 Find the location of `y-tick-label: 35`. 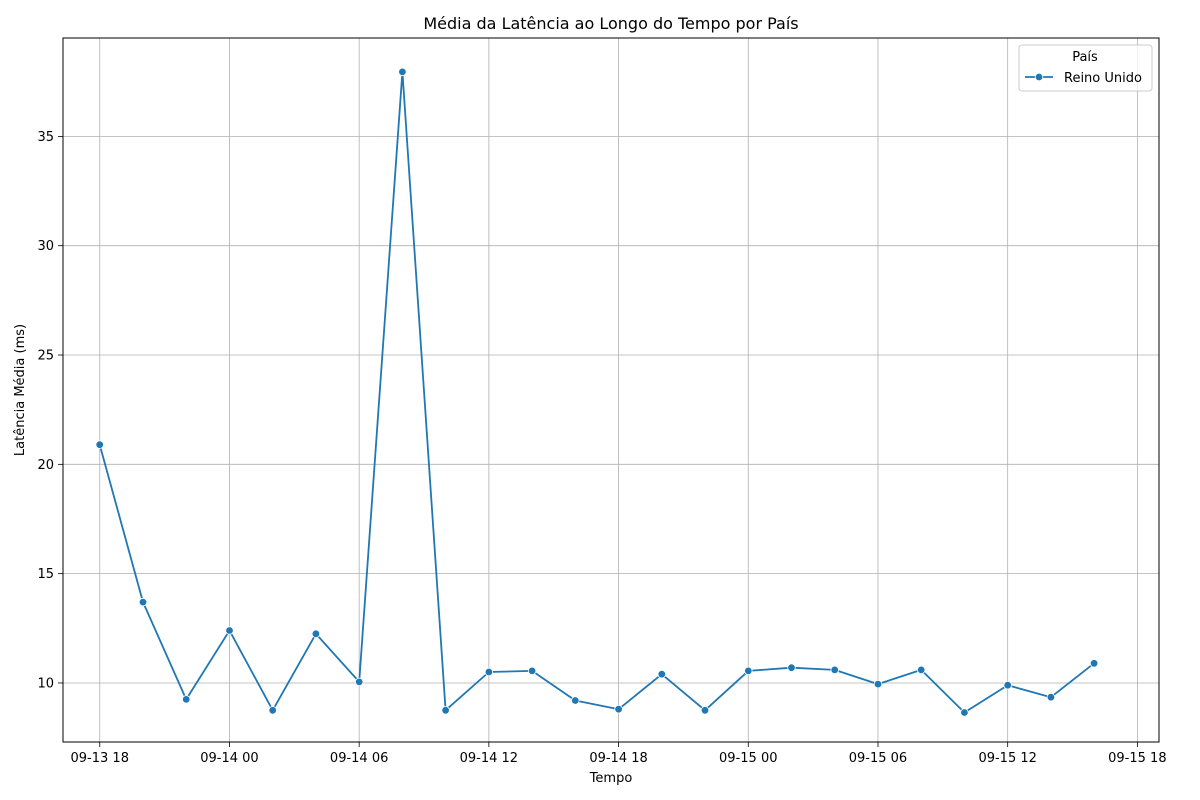

y-tick-label: 35 is located at coordinates (45, 137).